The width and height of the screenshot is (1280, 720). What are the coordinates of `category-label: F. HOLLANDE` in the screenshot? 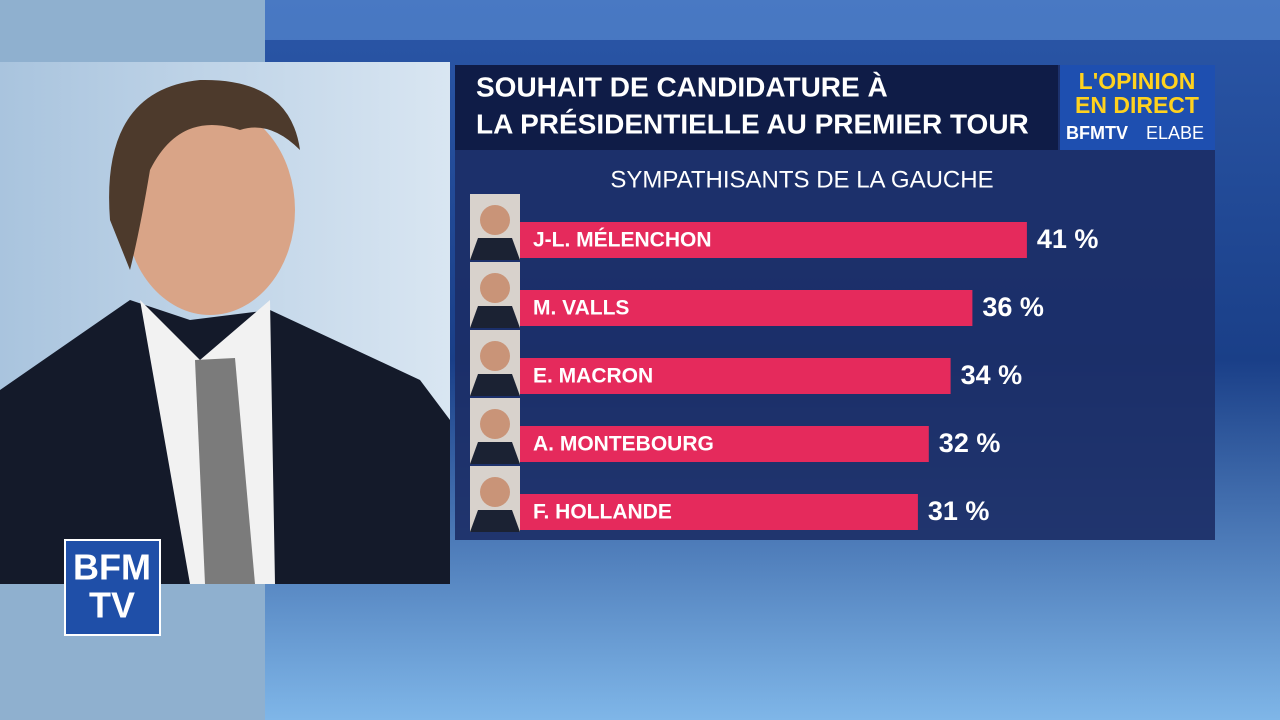 It's located at (602, 512).